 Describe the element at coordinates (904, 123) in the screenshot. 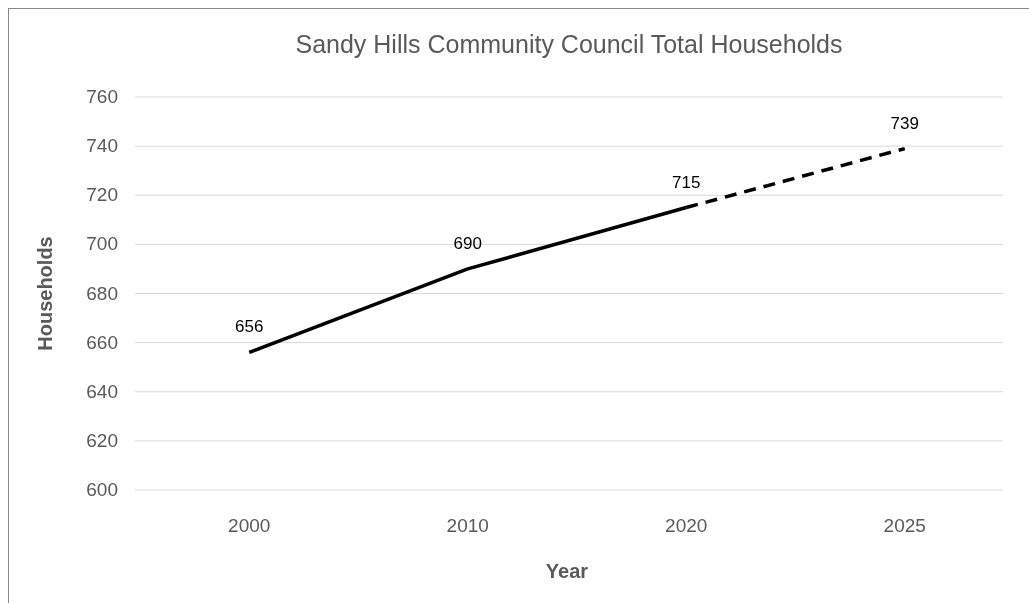

I see `data-label: 739` at that location.